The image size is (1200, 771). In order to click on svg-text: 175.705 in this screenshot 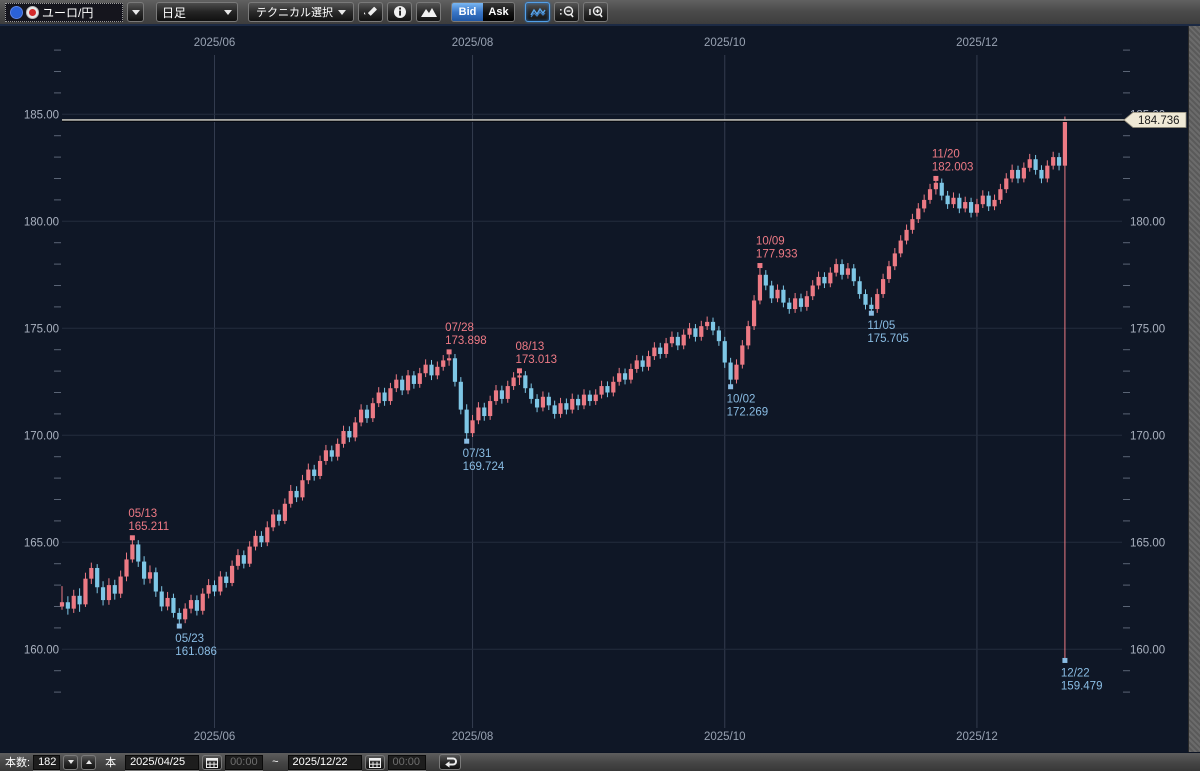, I will do `click(888, 339)`.